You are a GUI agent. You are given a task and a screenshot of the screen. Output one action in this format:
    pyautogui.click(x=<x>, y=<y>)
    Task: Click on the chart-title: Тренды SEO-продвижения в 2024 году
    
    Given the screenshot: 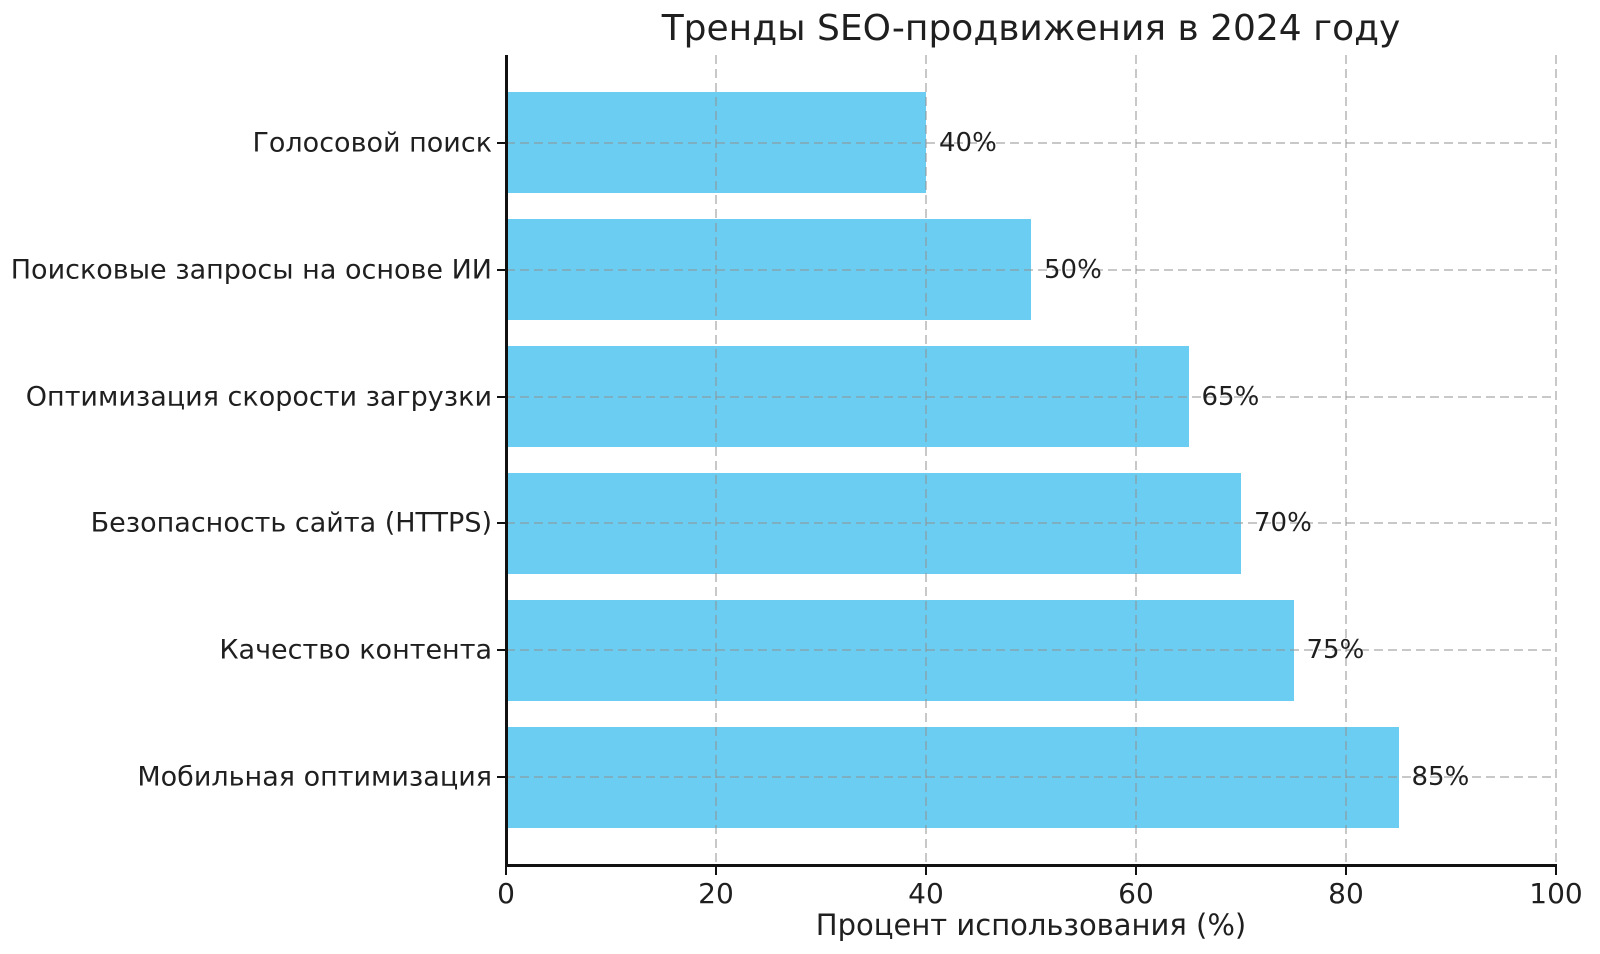 What is the action you would take?
    pyautogui.click(x=1031, y=28)
    